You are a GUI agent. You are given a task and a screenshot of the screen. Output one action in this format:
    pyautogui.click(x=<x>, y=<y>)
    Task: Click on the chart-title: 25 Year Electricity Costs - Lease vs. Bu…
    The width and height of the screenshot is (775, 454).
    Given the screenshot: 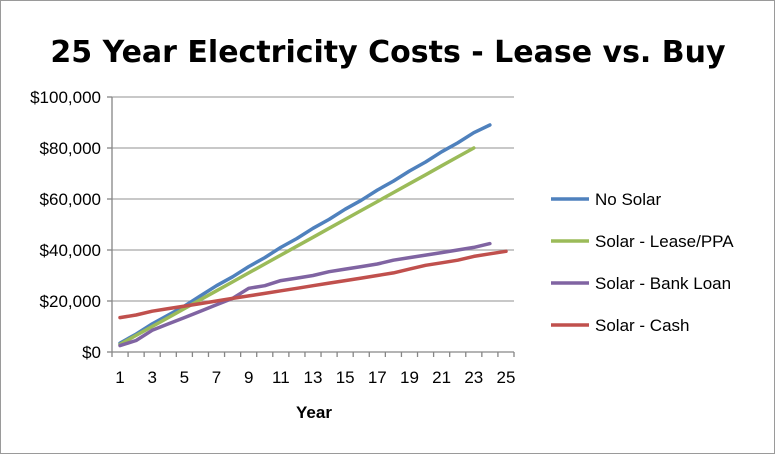 What is the action you would take?
    pyautogui.click(x=388, y=52)
    